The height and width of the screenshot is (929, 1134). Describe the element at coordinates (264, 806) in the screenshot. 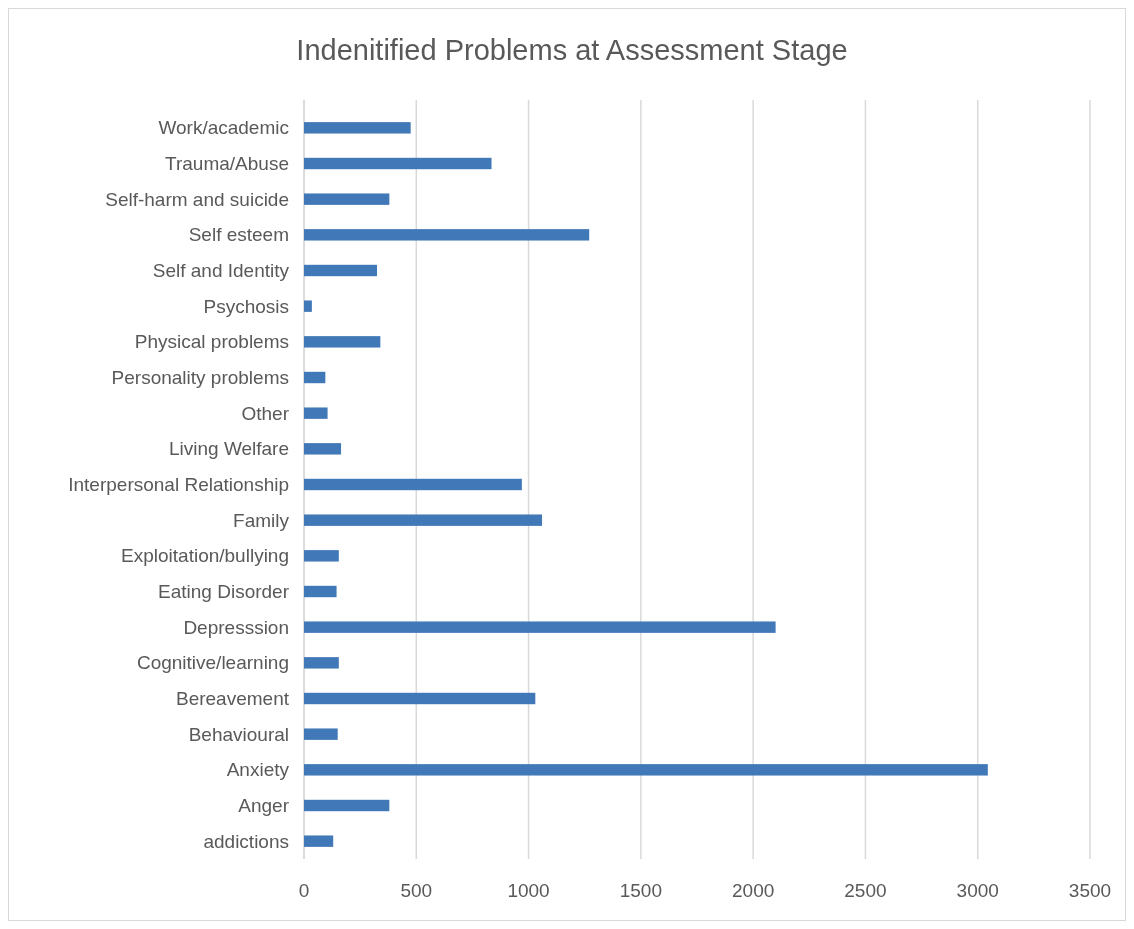

I see `y-tick-label: Anger` at that location.